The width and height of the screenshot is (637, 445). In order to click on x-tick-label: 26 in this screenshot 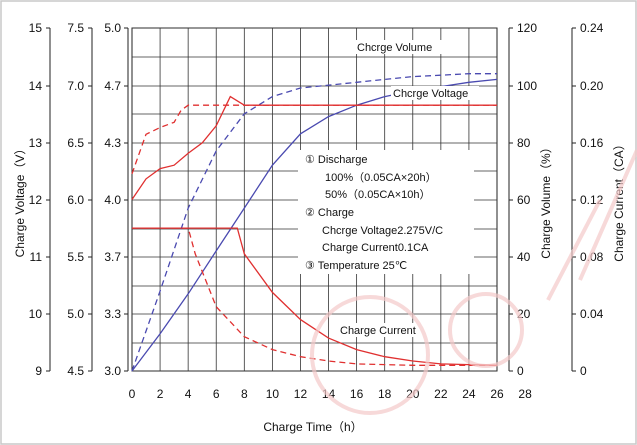, I will do `click(497, 394)`.